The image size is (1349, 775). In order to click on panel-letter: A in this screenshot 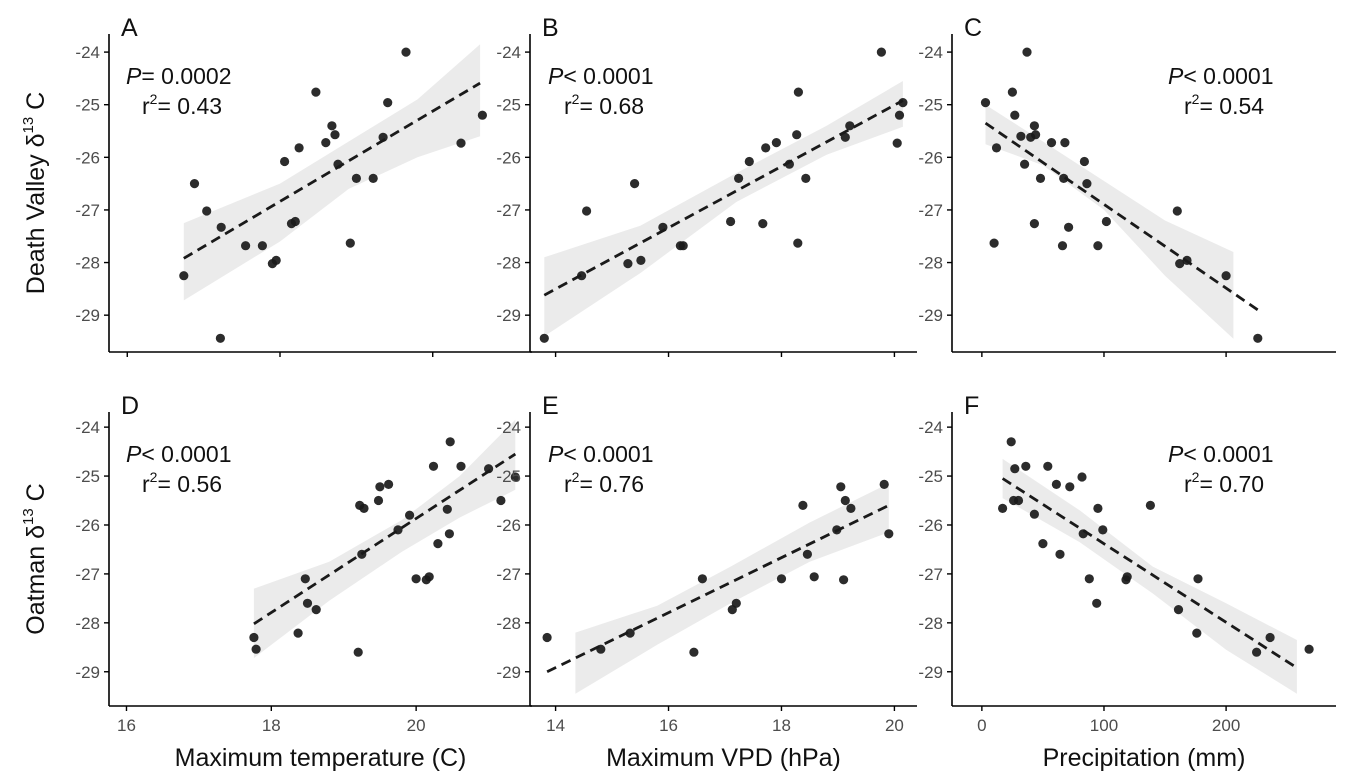, I will do `click(129, 28)`.